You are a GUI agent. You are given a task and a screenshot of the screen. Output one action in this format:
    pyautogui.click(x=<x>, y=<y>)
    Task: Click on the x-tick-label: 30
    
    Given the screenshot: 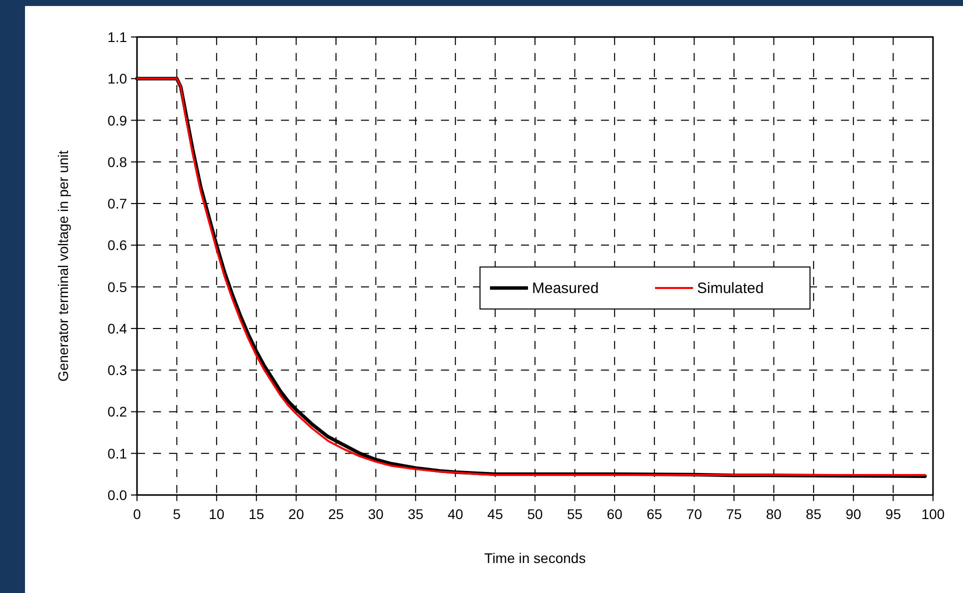 What is the action you would take?
    pyautogui.click(x=376, y=514)
    